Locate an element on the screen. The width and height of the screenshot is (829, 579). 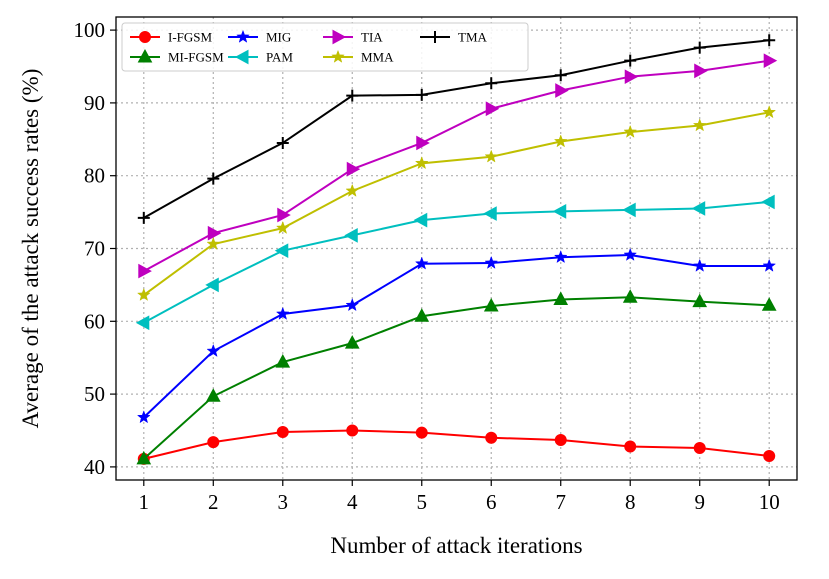
y-tick-label: 80 is located at coordinates (94, 176).